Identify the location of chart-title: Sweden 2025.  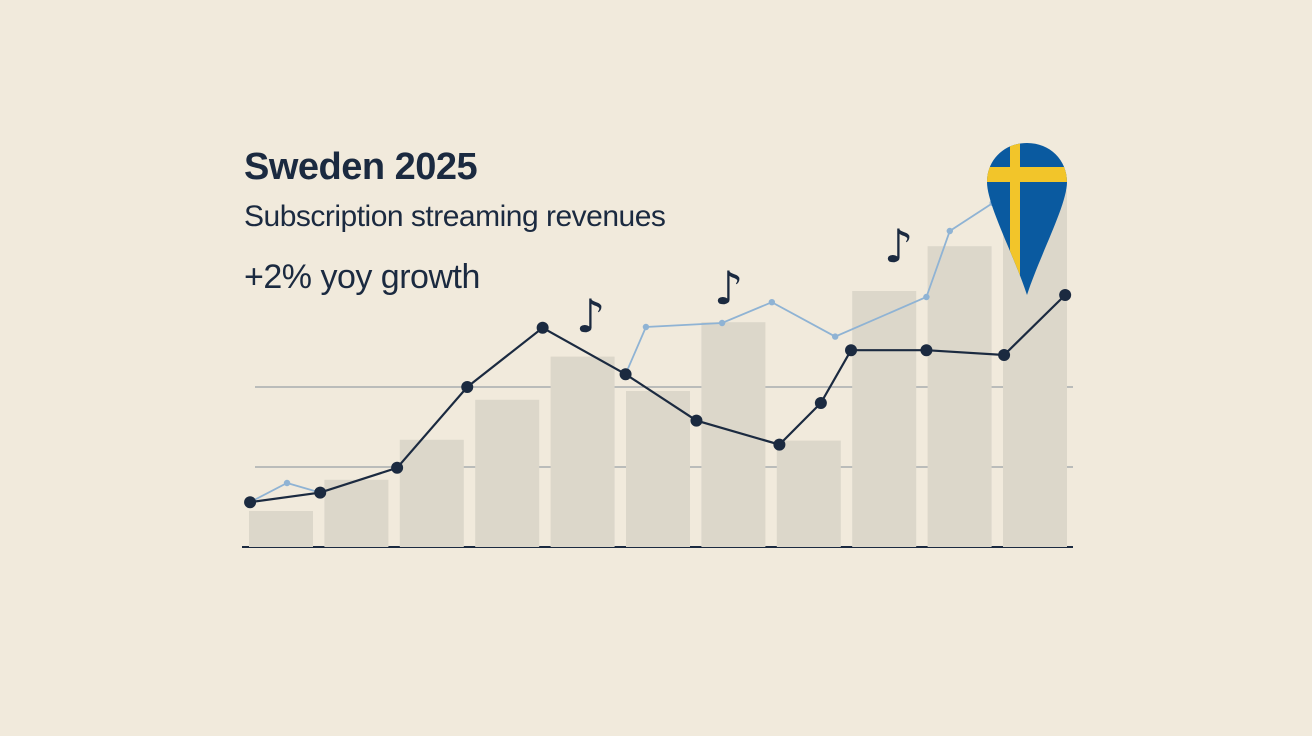
(361, 167).